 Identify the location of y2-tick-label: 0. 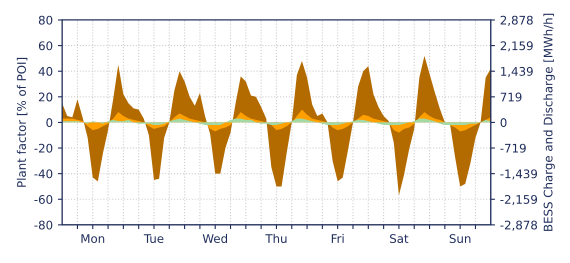
(503, 123).